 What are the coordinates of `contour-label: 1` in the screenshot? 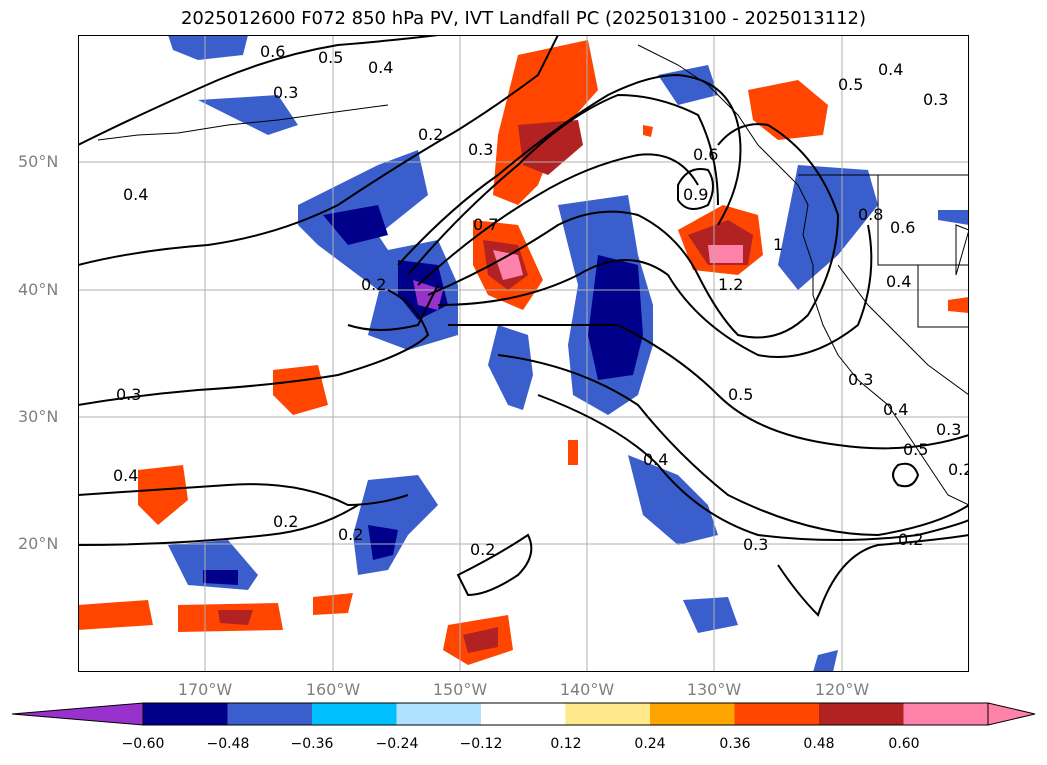 It's located at (778, 244).